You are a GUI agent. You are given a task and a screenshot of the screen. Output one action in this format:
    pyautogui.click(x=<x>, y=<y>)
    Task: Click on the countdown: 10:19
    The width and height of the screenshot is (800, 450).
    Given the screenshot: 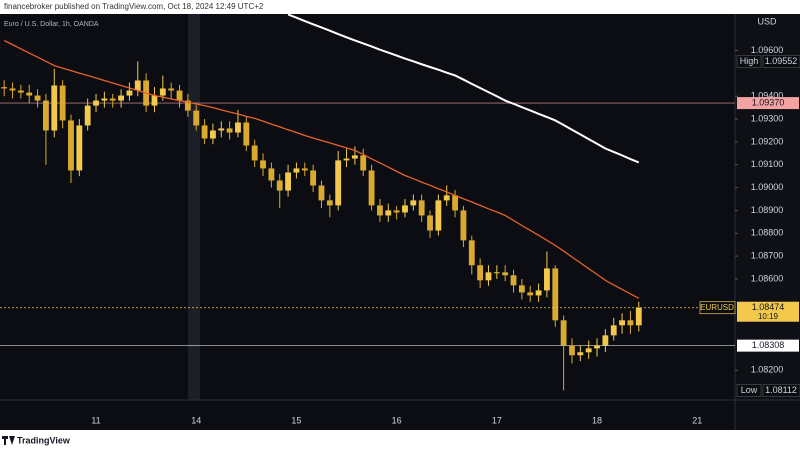 What is the action you would take?
    pyautogui.click(x=768, y=316)
    